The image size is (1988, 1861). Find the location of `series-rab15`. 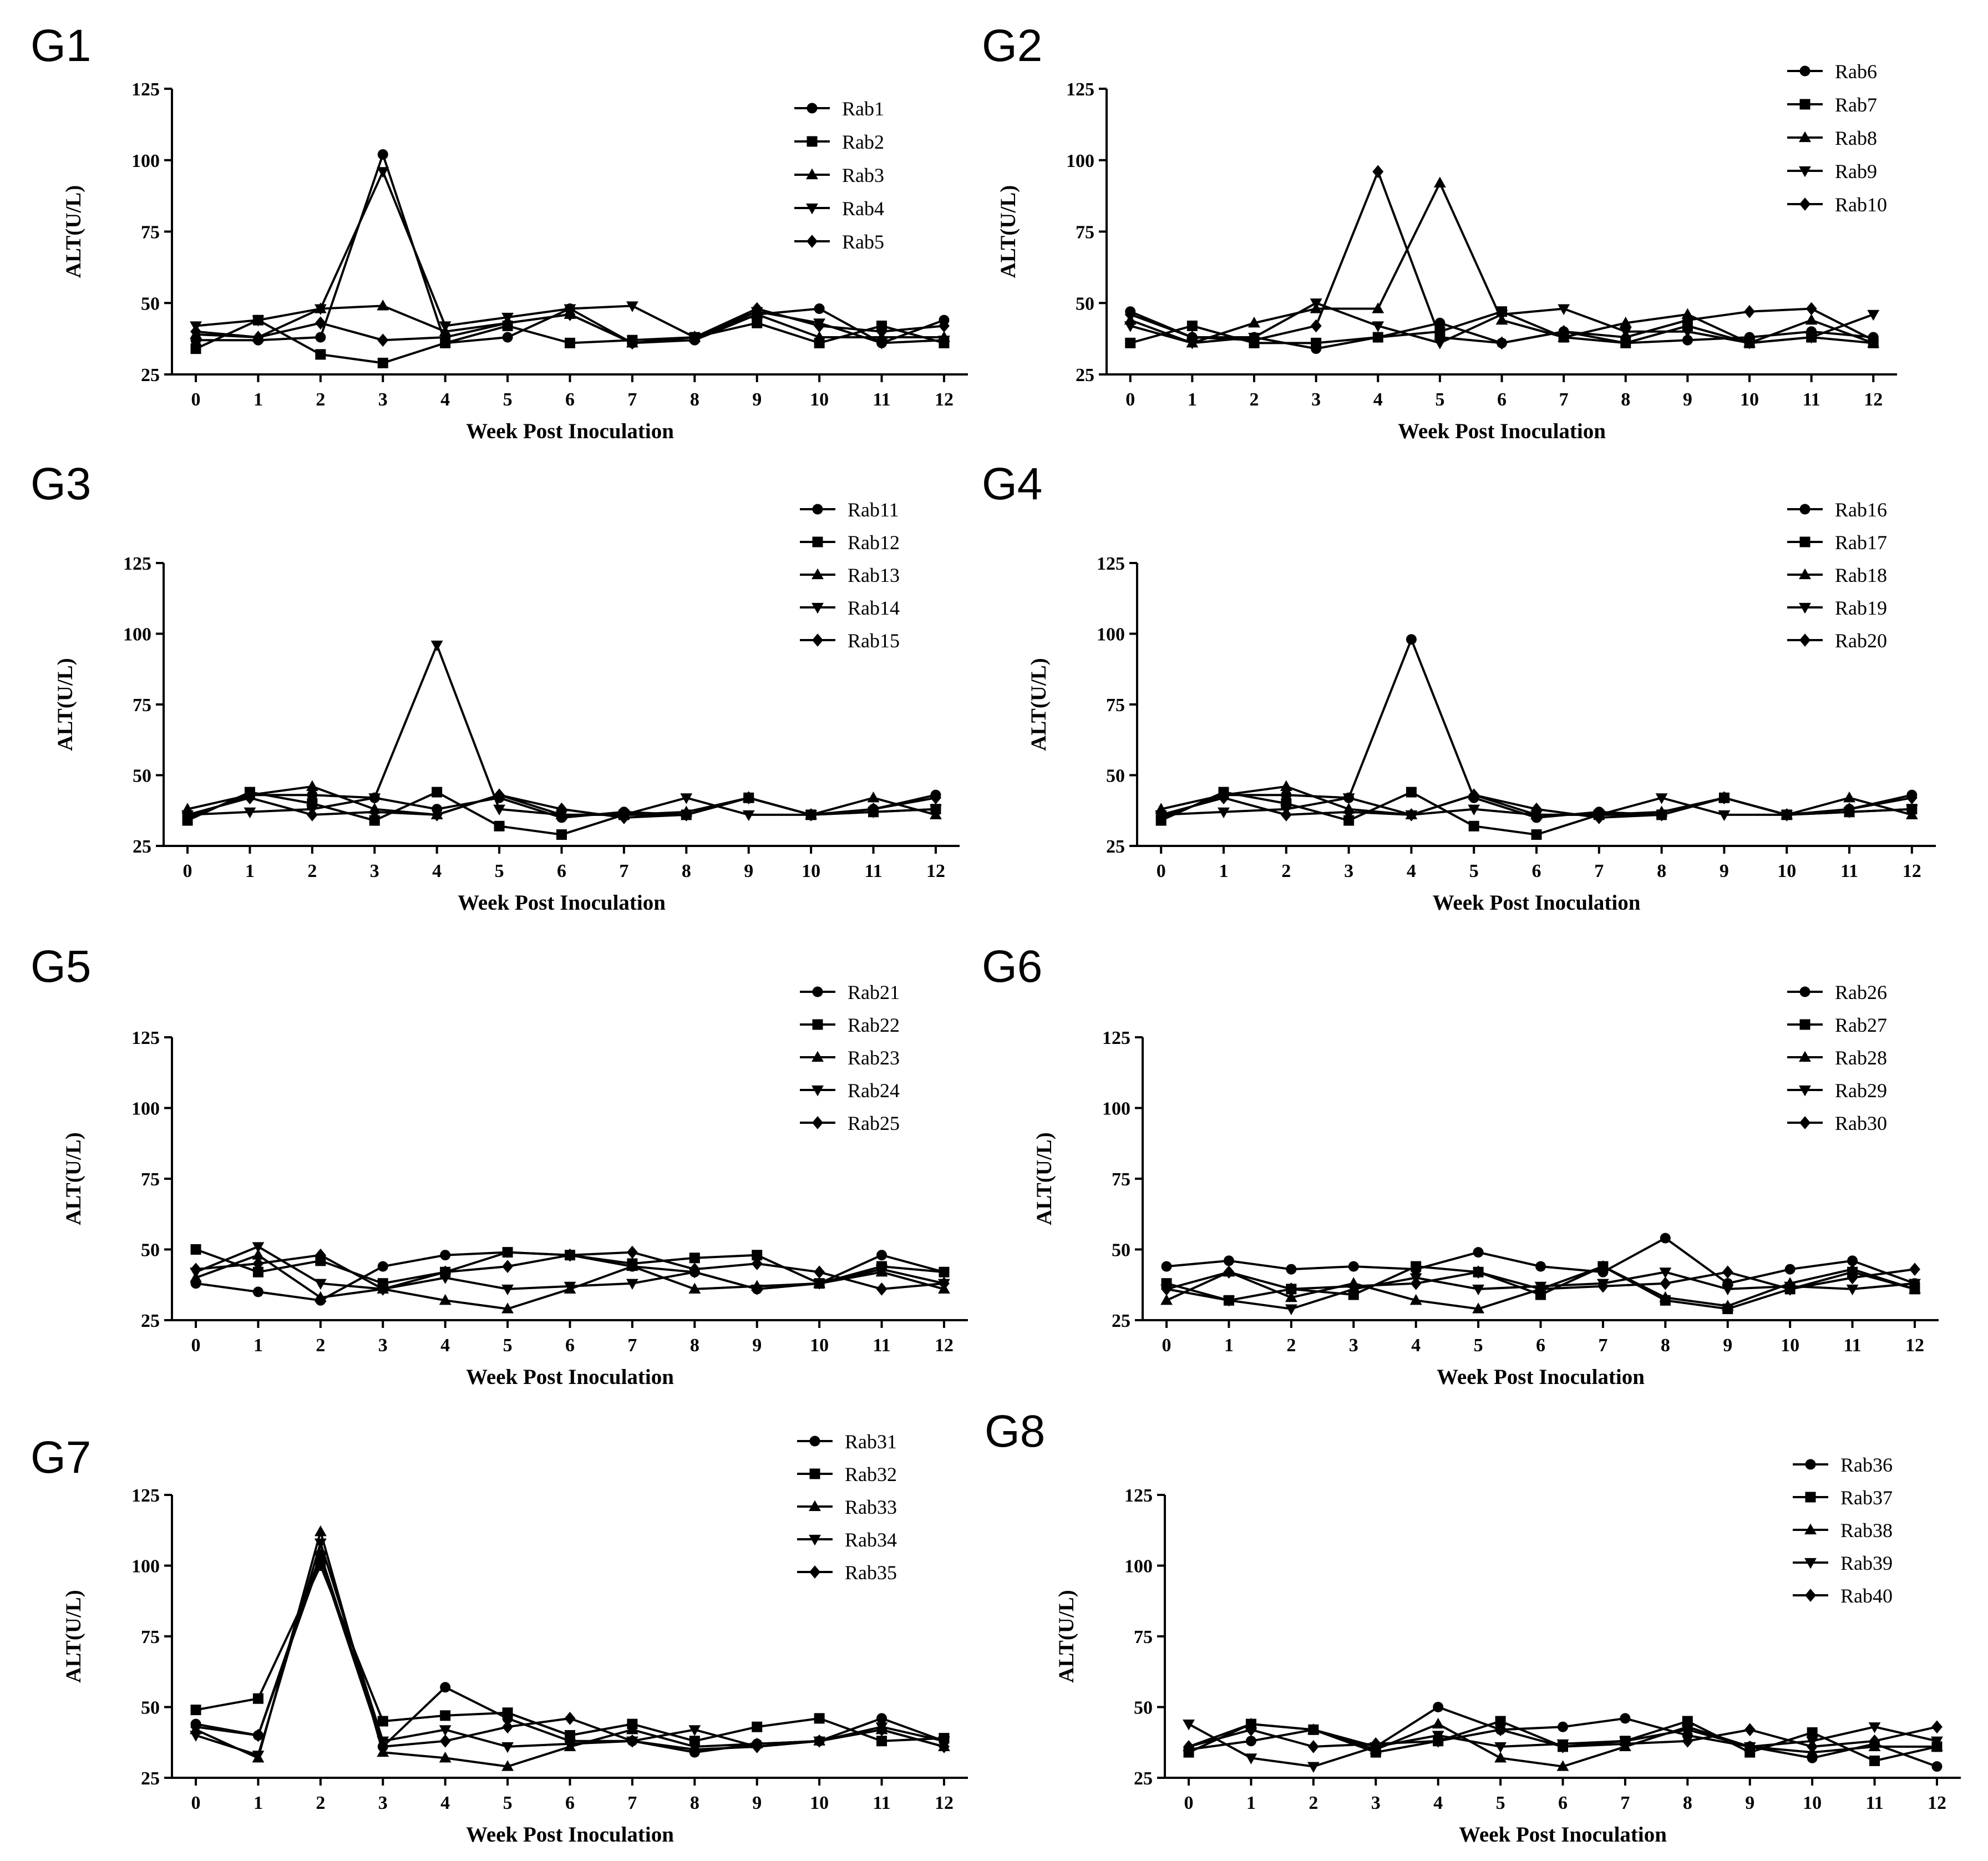

series-rab15 is located at coordinates (561, 806).